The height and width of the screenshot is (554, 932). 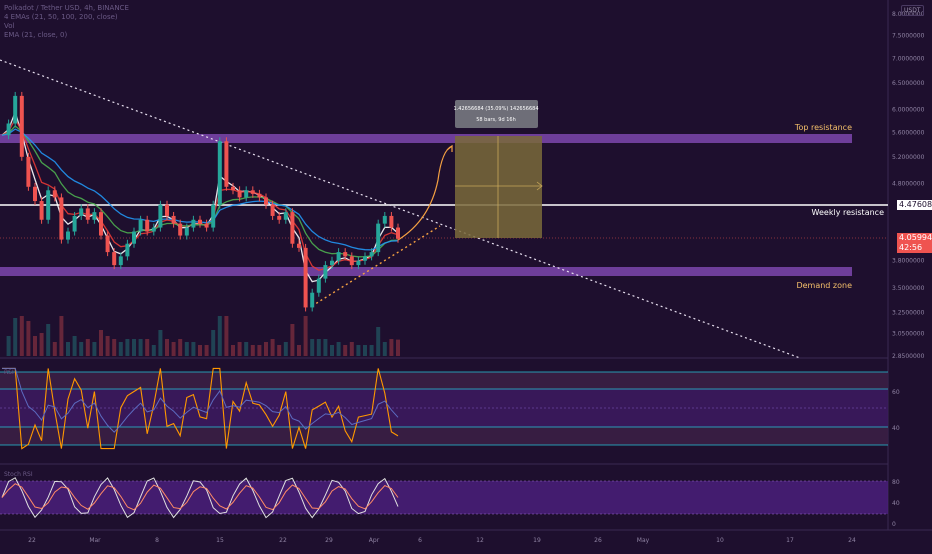 I want to click on legend-emas: 4 EMAs (21, 50, 100, 200, close), so click(x=61, y=17).